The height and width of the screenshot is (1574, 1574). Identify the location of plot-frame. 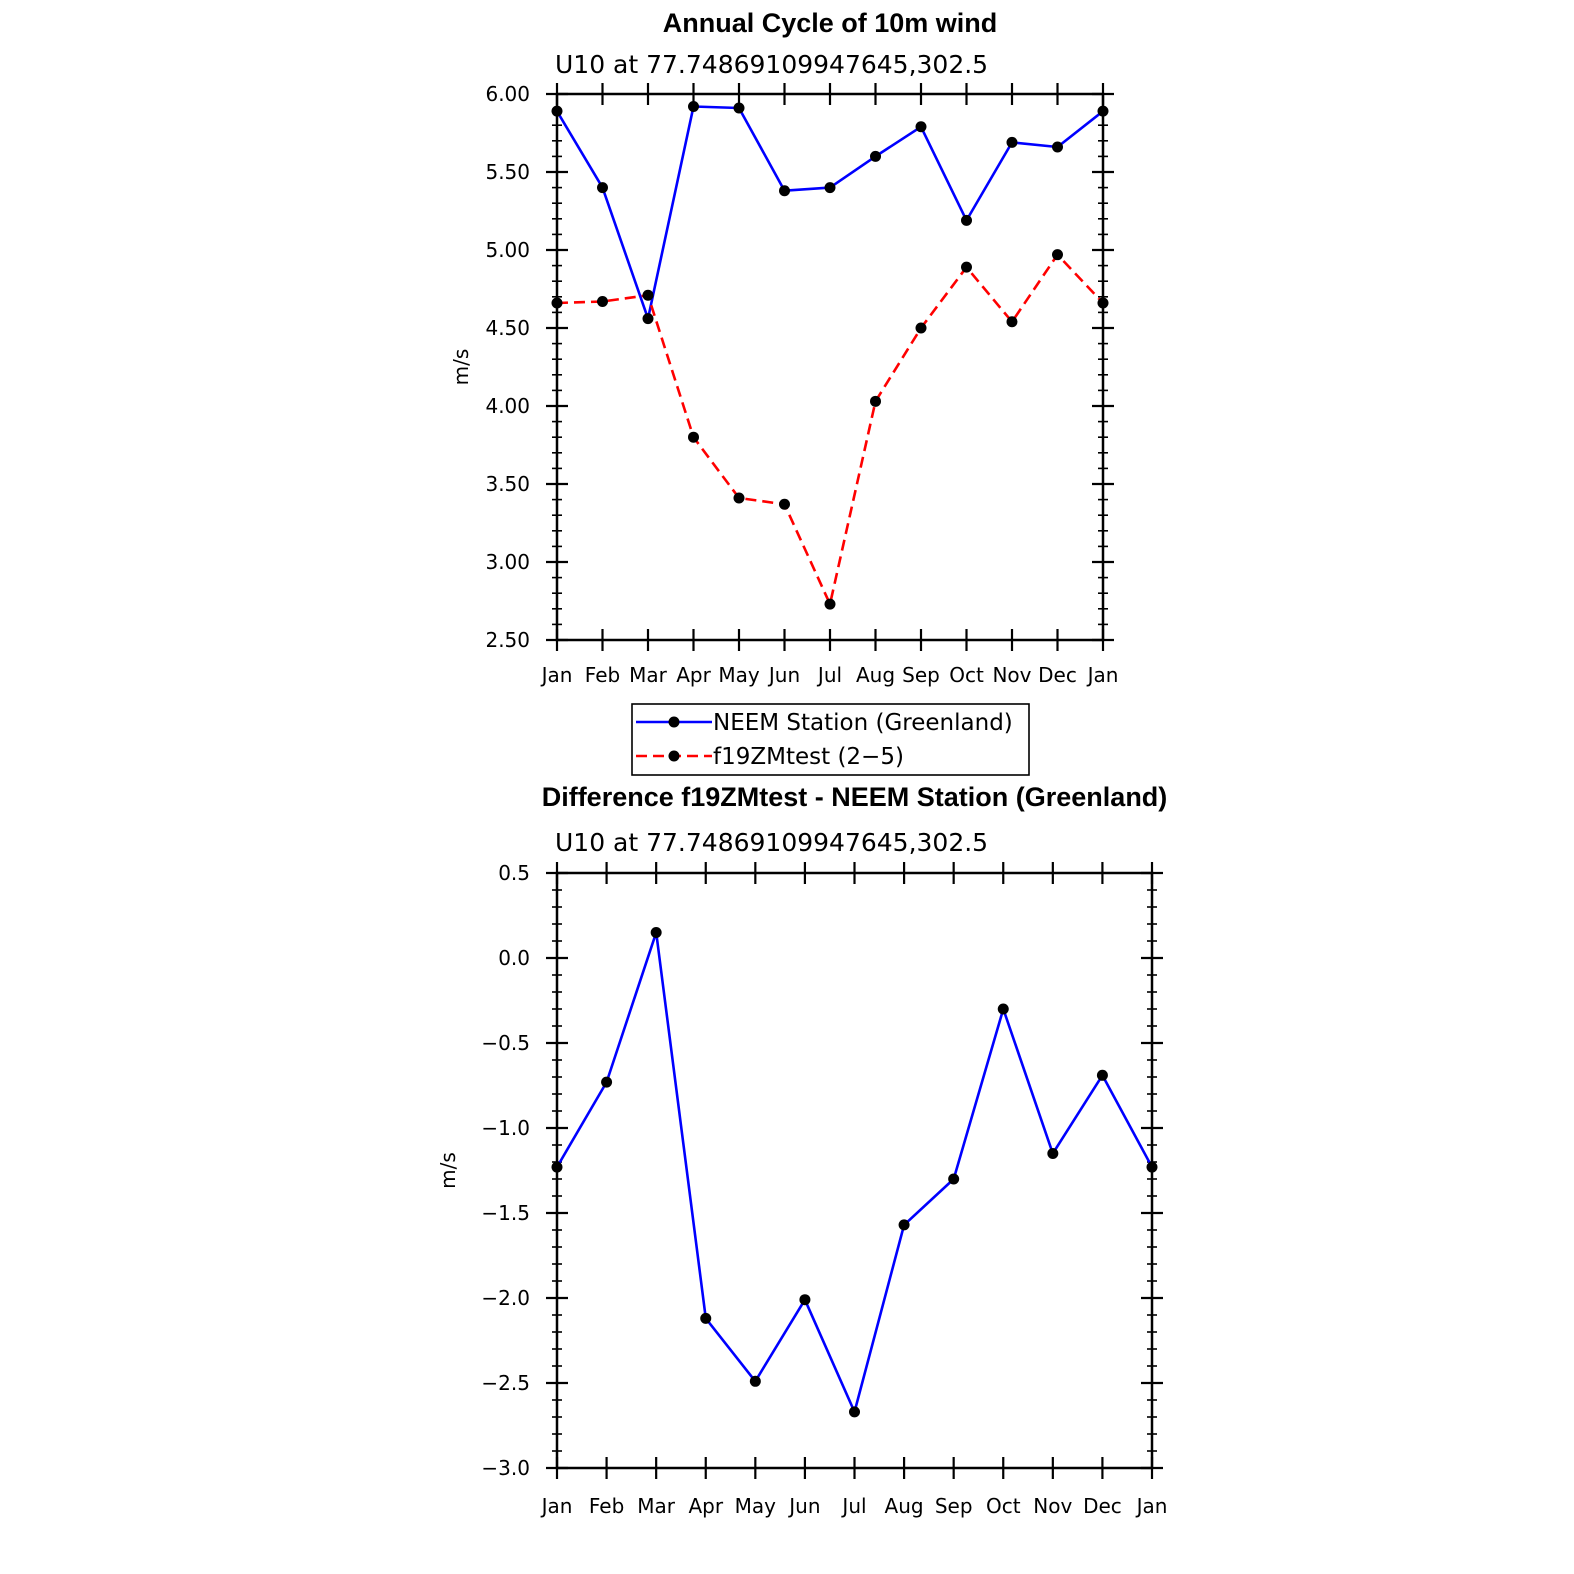
(830, 367).